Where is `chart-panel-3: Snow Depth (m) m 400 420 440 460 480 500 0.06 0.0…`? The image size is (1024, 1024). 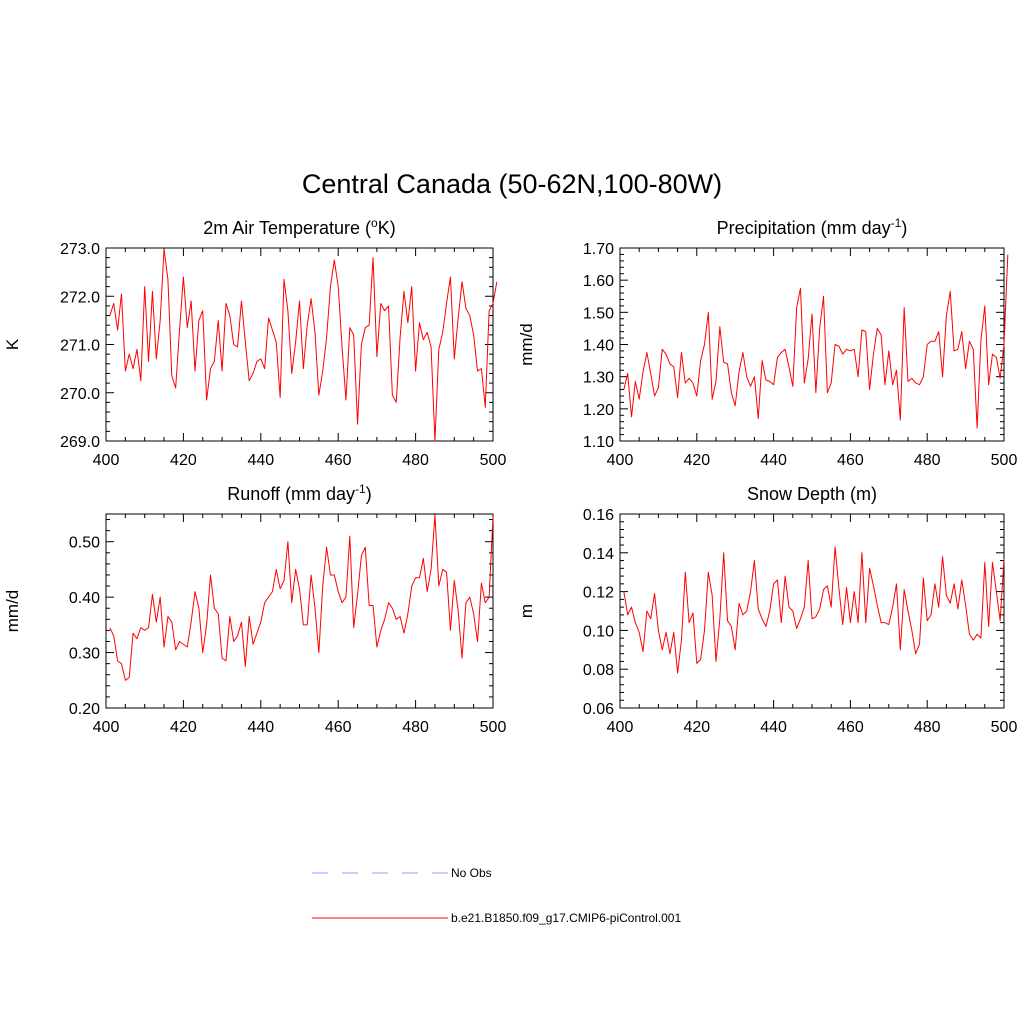 chart-panel-3: Snow Depth (m) m 400 420 440 460 480 500 0.06 0.0… is located at coordinates (767, 610).